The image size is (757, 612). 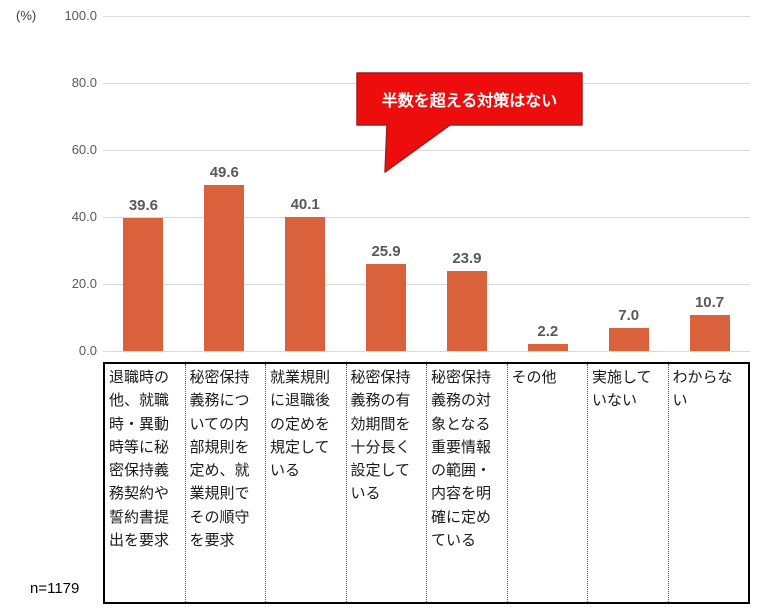 What do you see at coordinates (547, 483) in the screenshot?
I see `category-cell: その他` at bounding box center [547, 483].